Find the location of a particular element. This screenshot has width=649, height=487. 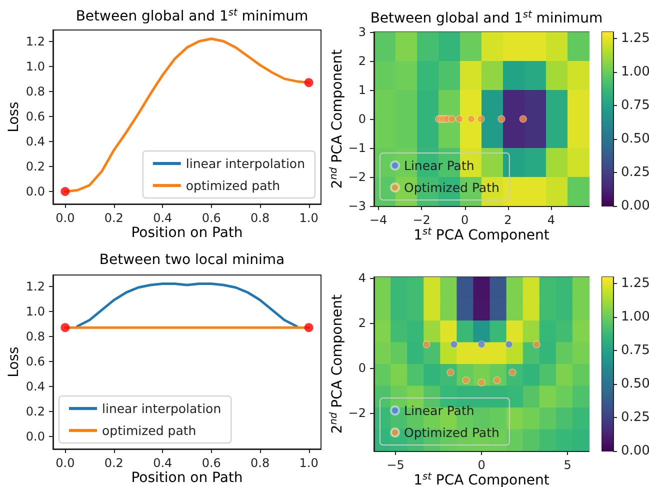

legend-label: Optimized Path is located at coordinates (452, 432).